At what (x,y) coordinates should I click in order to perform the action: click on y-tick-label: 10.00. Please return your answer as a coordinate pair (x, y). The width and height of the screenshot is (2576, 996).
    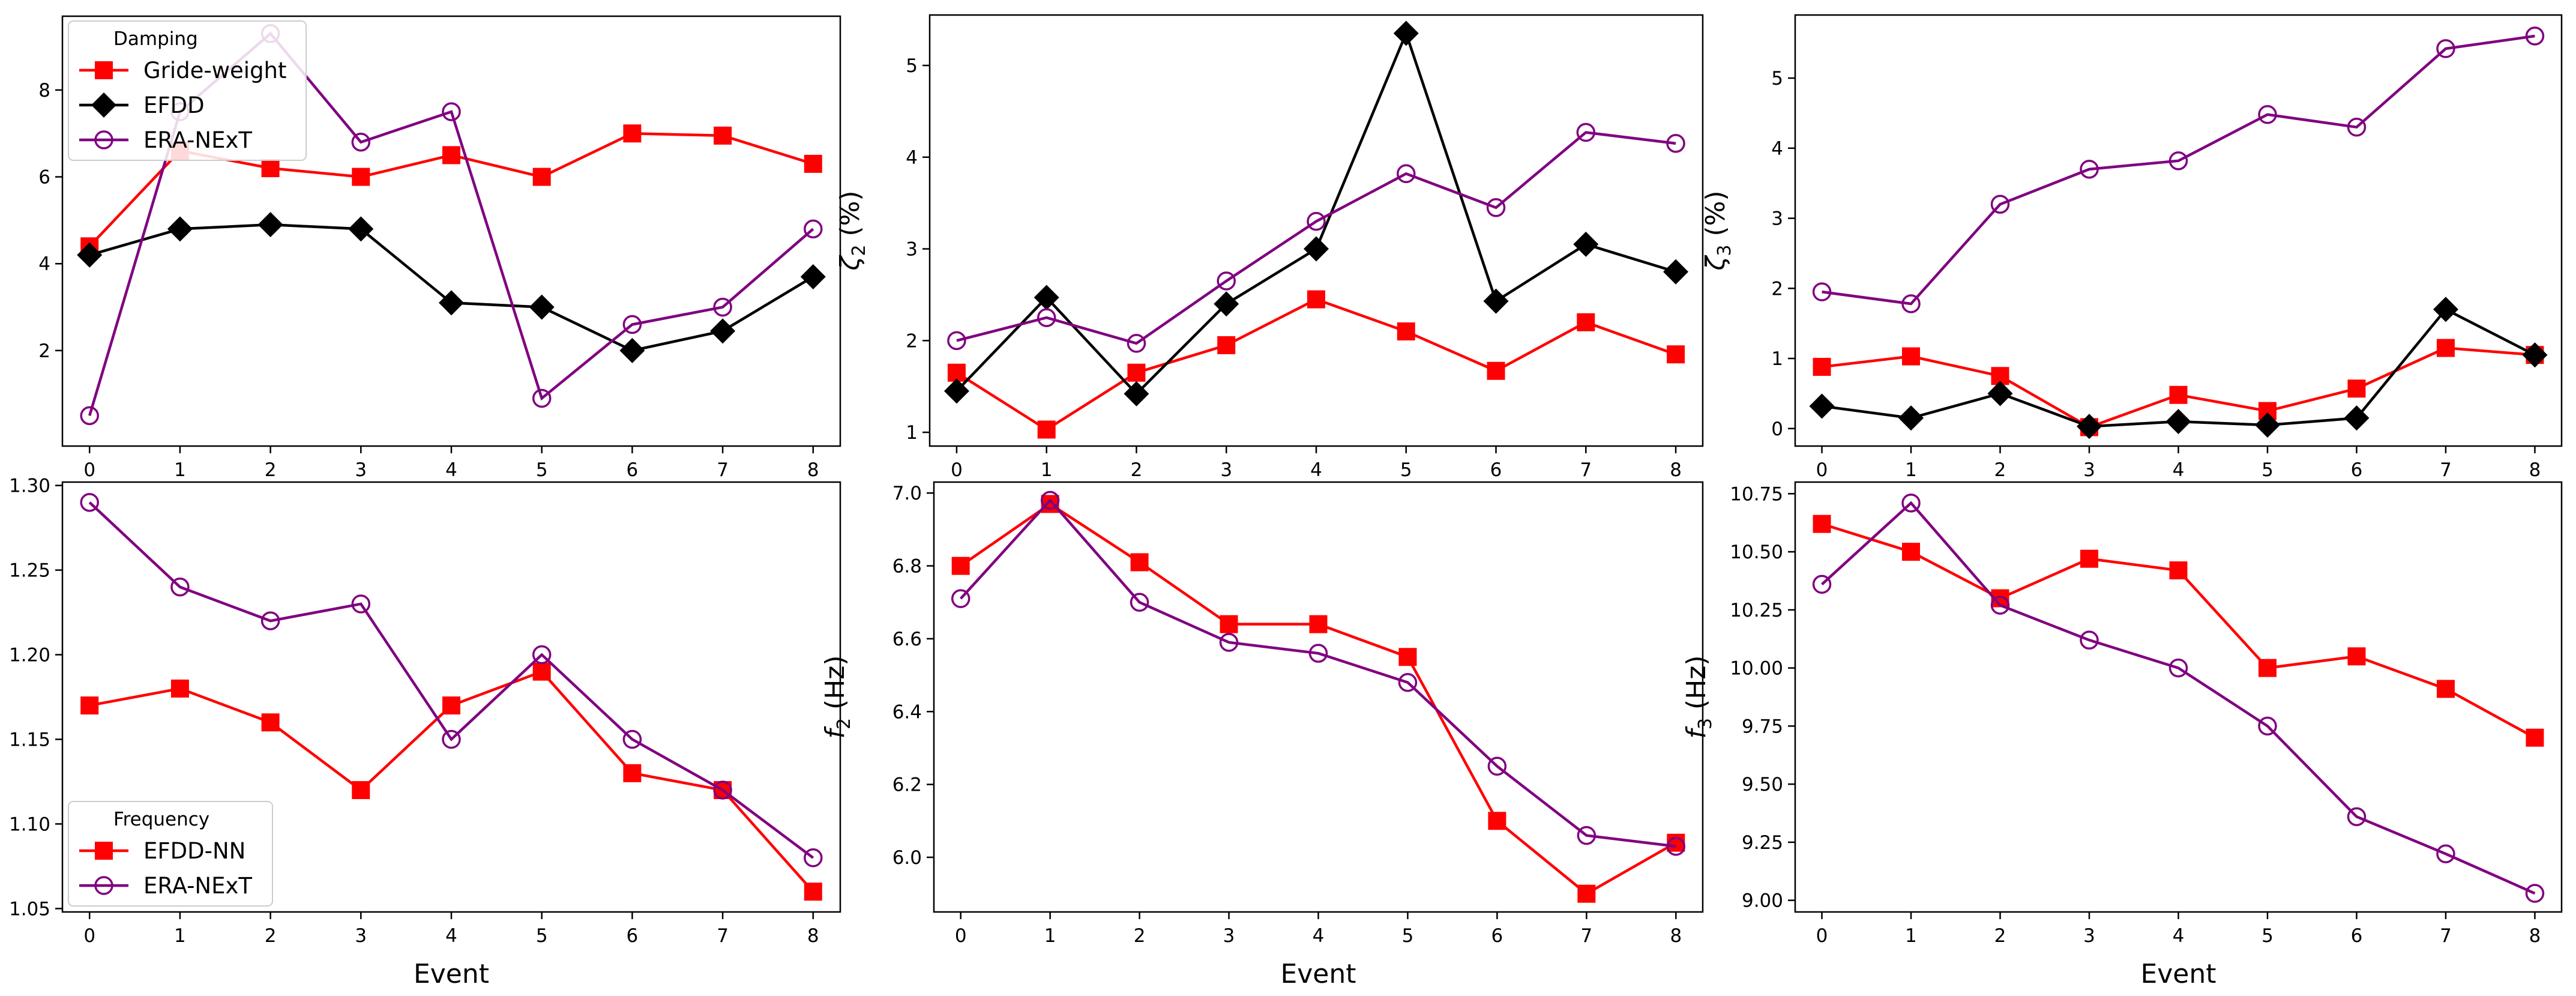
    Looking at the image, I should click on (1756, 669).